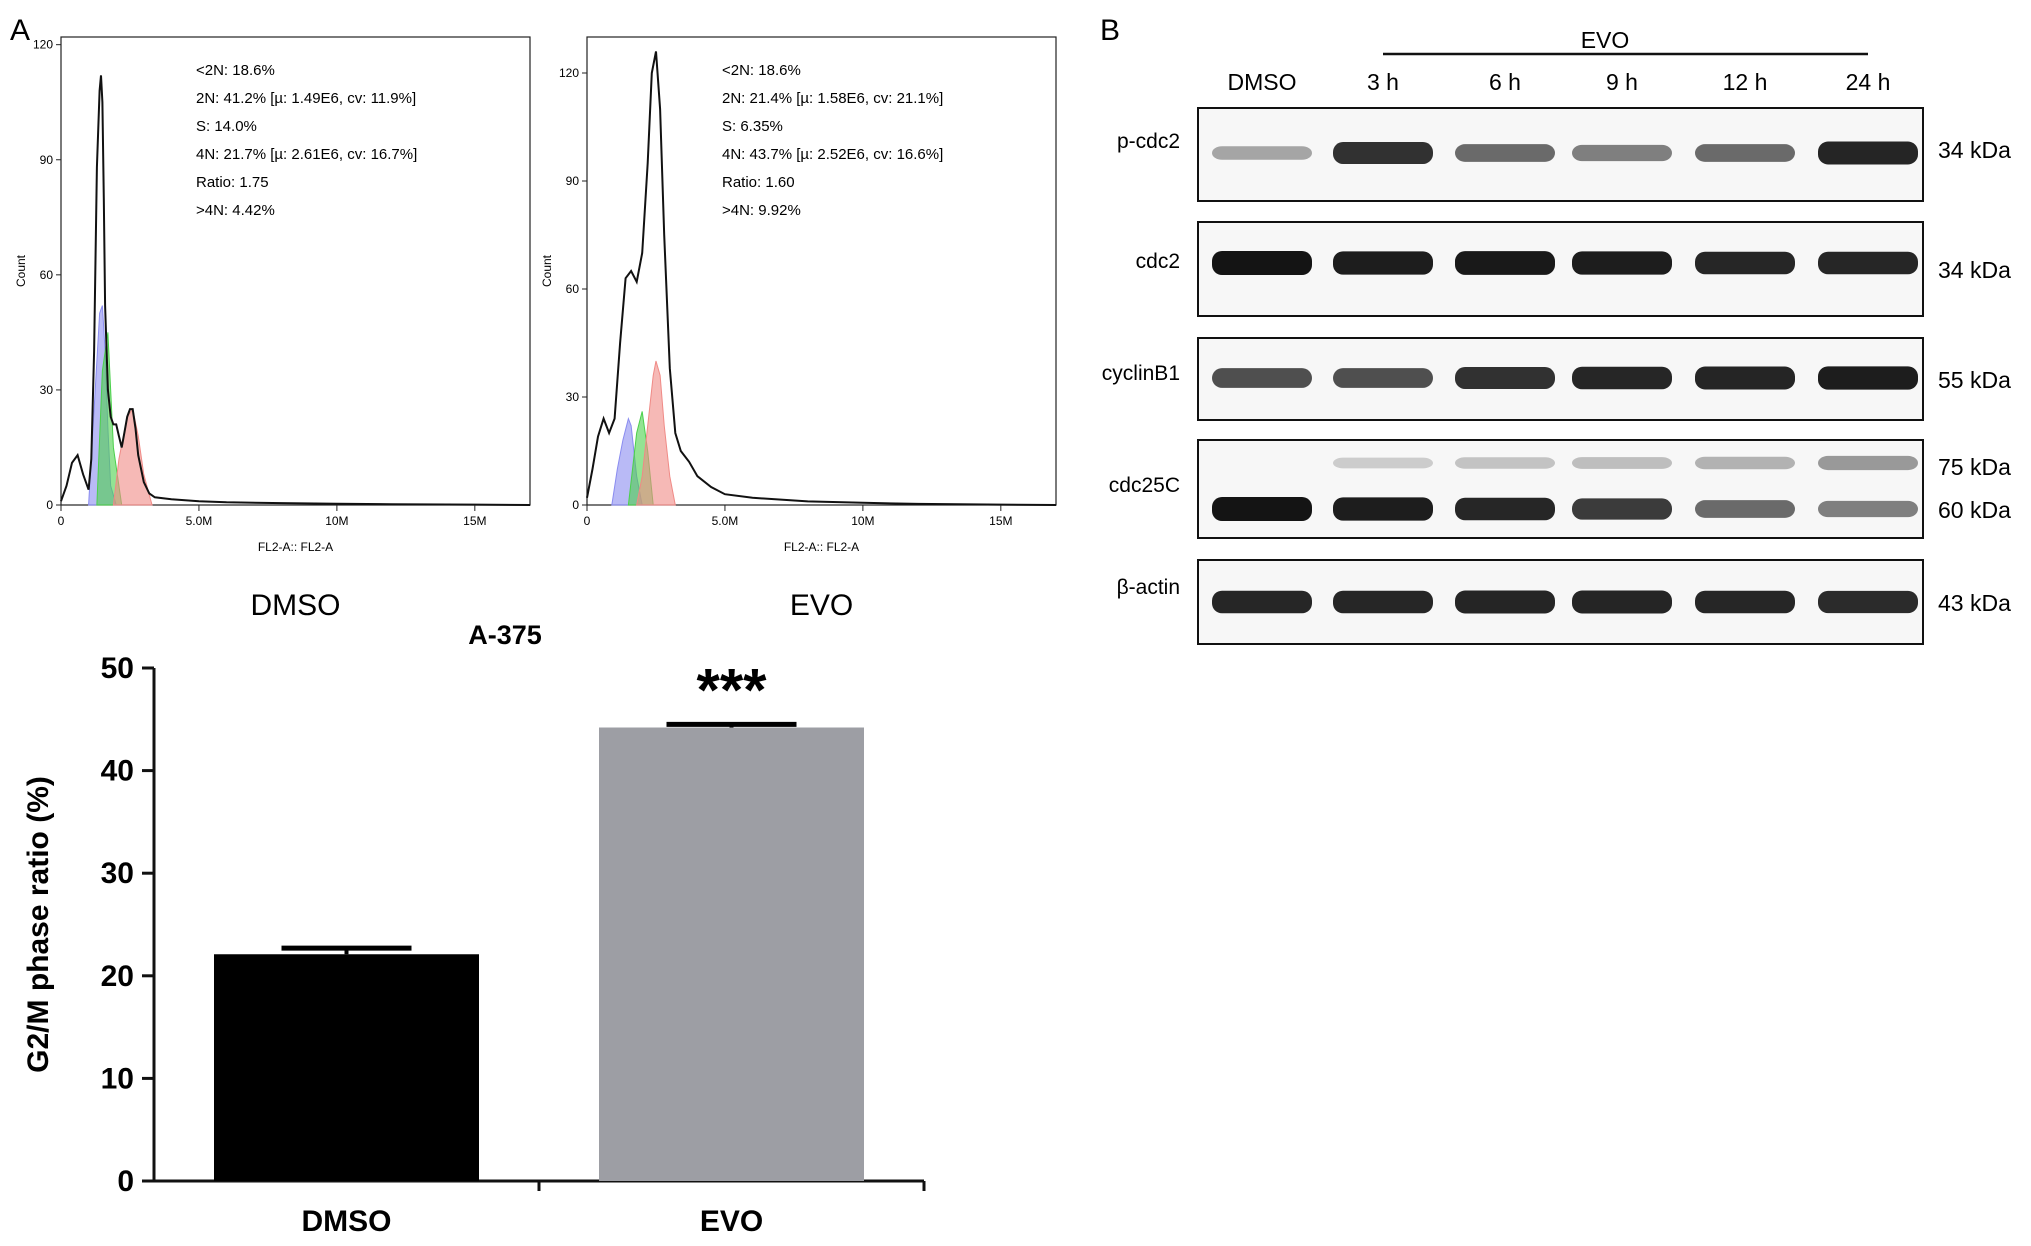 This screenshot has height=1246, width=2031. What do you see at coordinates (232, 182) in the screenshot?
I see `stat-line: Ratio: 1.75` at bounding box center [232, 182].